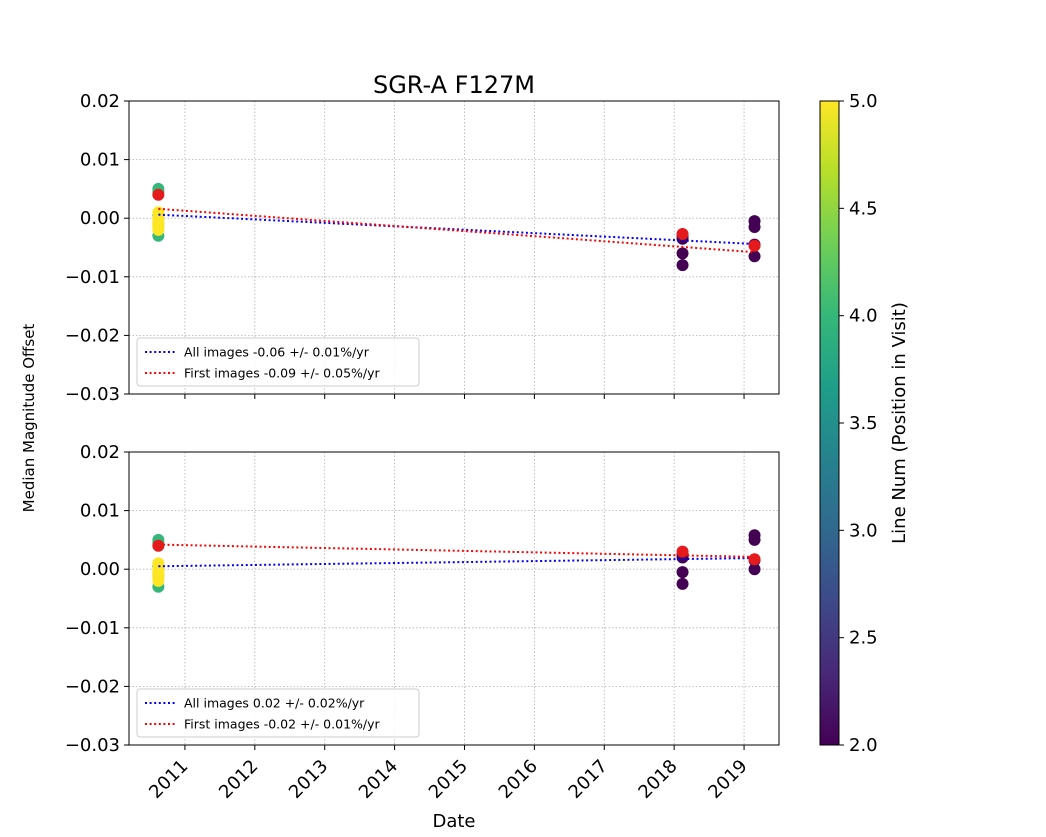  Describe the element at coordinates (277, 352) in the screenshot. I see `legend-label: All images -0.06 +/- 0.01%/yr` at that location.